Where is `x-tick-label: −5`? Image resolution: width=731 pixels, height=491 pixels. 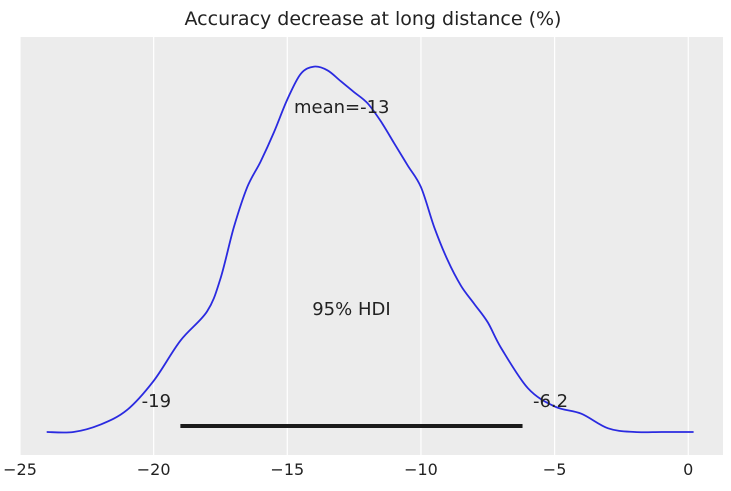 x-tick-label: −5 is located at coordinates (555, 469).